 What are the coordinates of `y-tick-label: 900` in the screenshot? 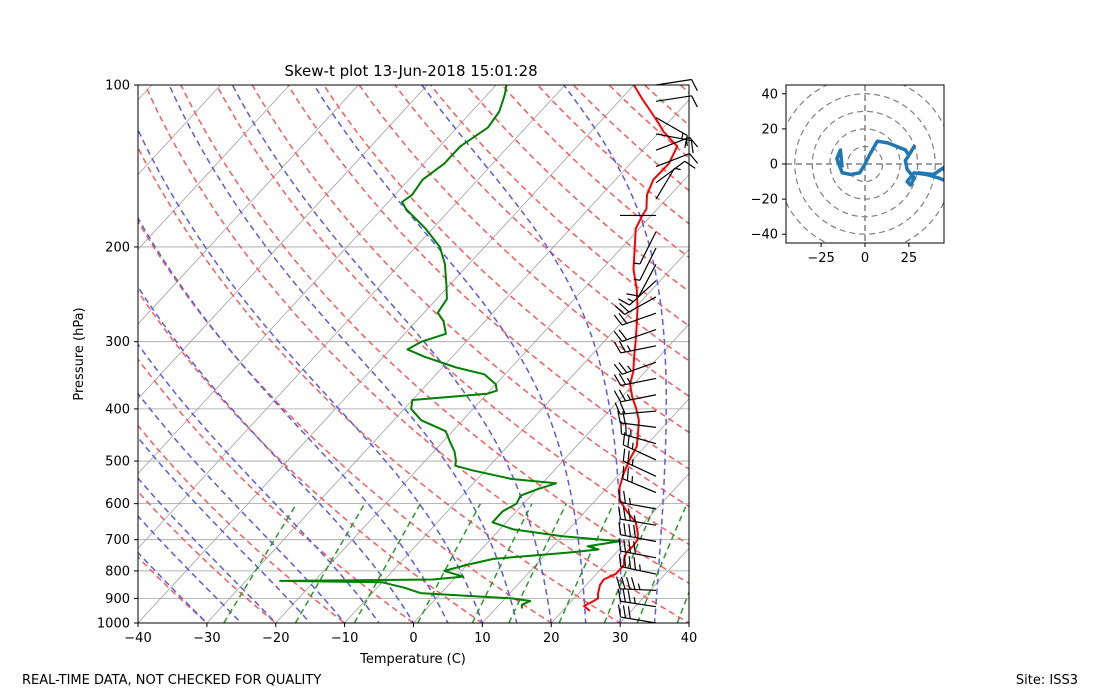 It's located at (117, 599).